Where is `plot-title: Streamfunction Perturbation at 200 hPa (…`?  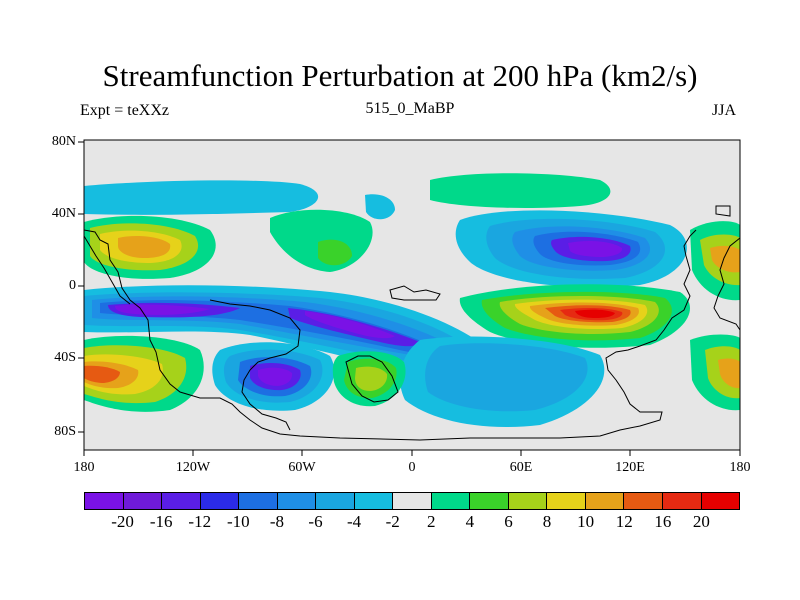
plot-title: Streamfunction Perturbation at 200 hPa (… is located at coordinates (400, 75).